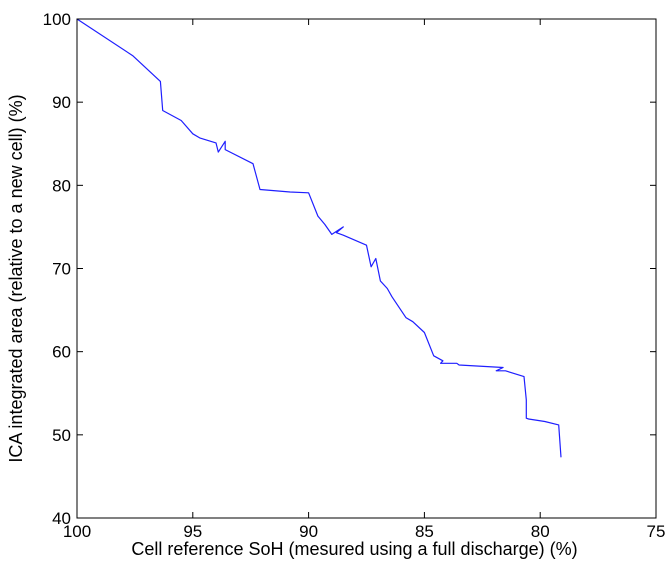  What do you see at coordinates (61, 352) in the screenshot?
I see `y-tick-label: 60` at bounding box center [61, 352].